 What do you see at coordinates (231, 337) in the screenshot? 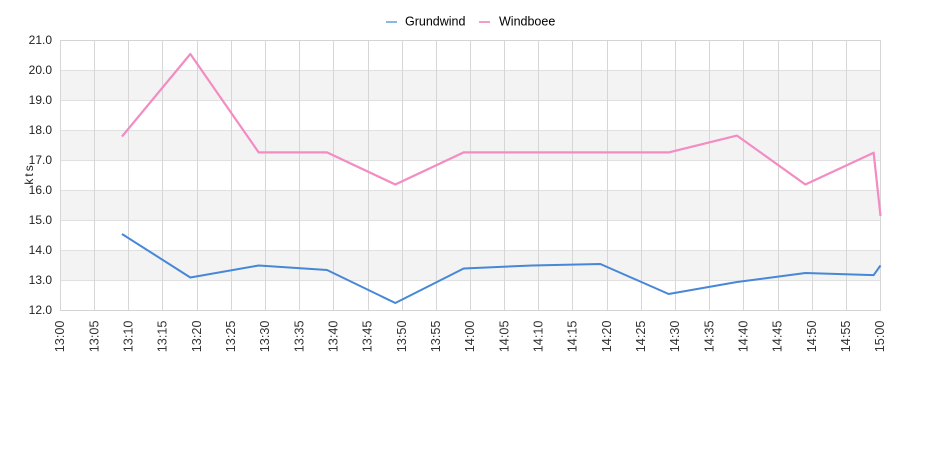
I see `svg-text: 13:25` at bounding box center [231, 337].